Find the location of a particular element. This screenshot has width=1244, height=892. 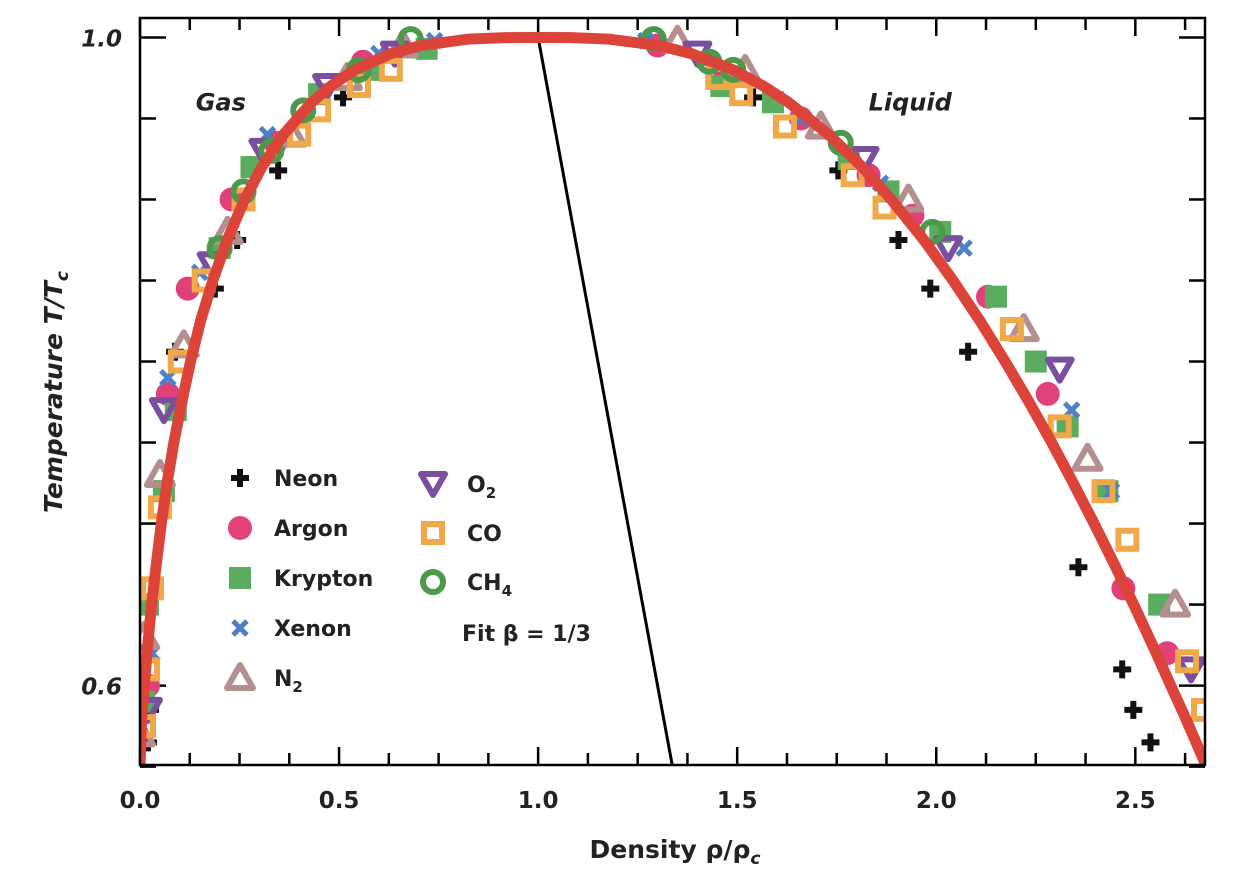

x-tick-label: 0.5 is located at coordinates (339, 801).